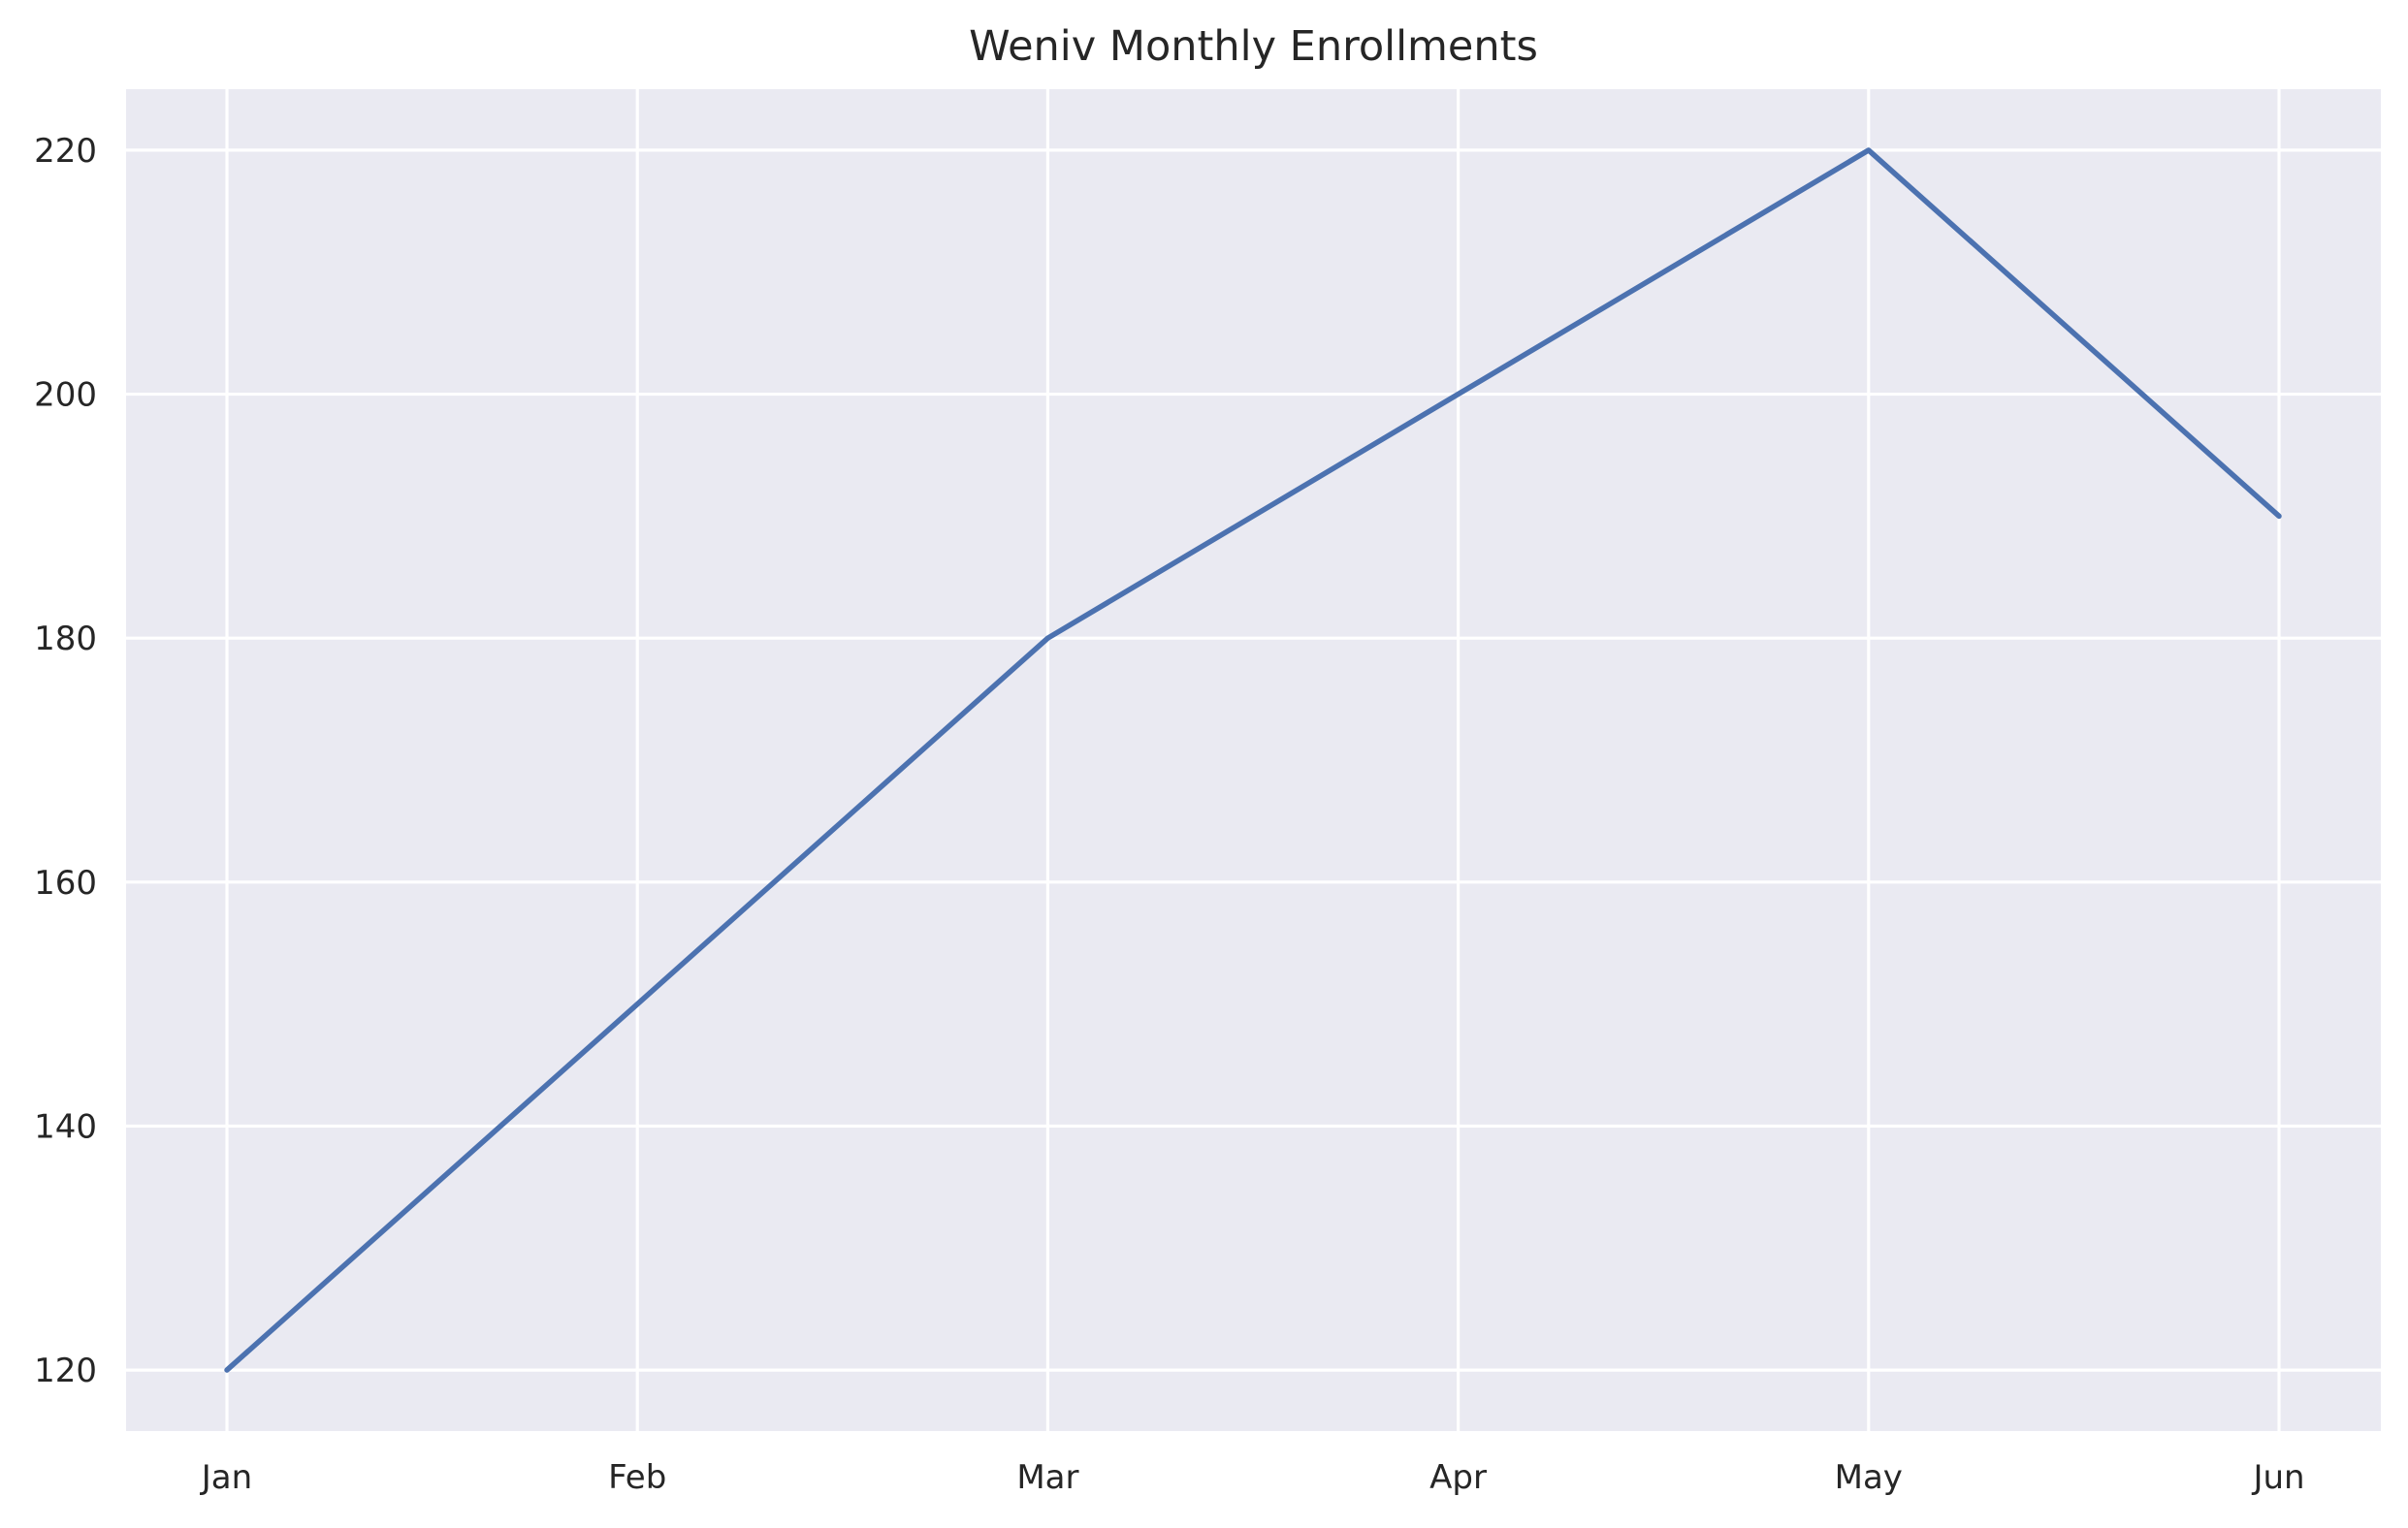 The image size is (2408, 1528). Describe the element at coordinates (65, 883) in the screenshot. I see `y-tick-label: 160` at that location.